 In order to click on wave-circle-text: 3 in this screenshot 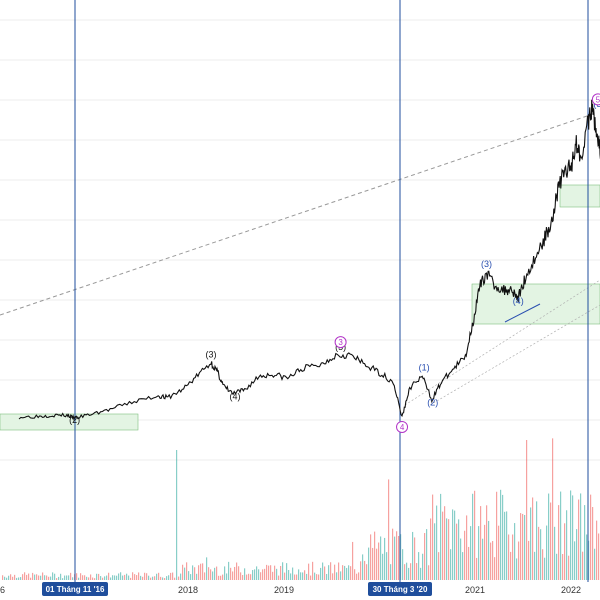, I will do `click(340, 342)`.